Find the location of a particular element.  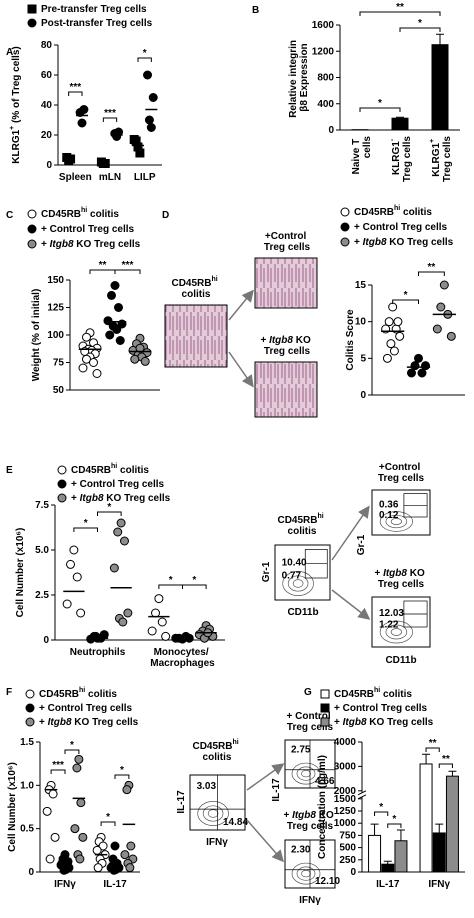

sig-label: ** is located at coordinates (400, 7).